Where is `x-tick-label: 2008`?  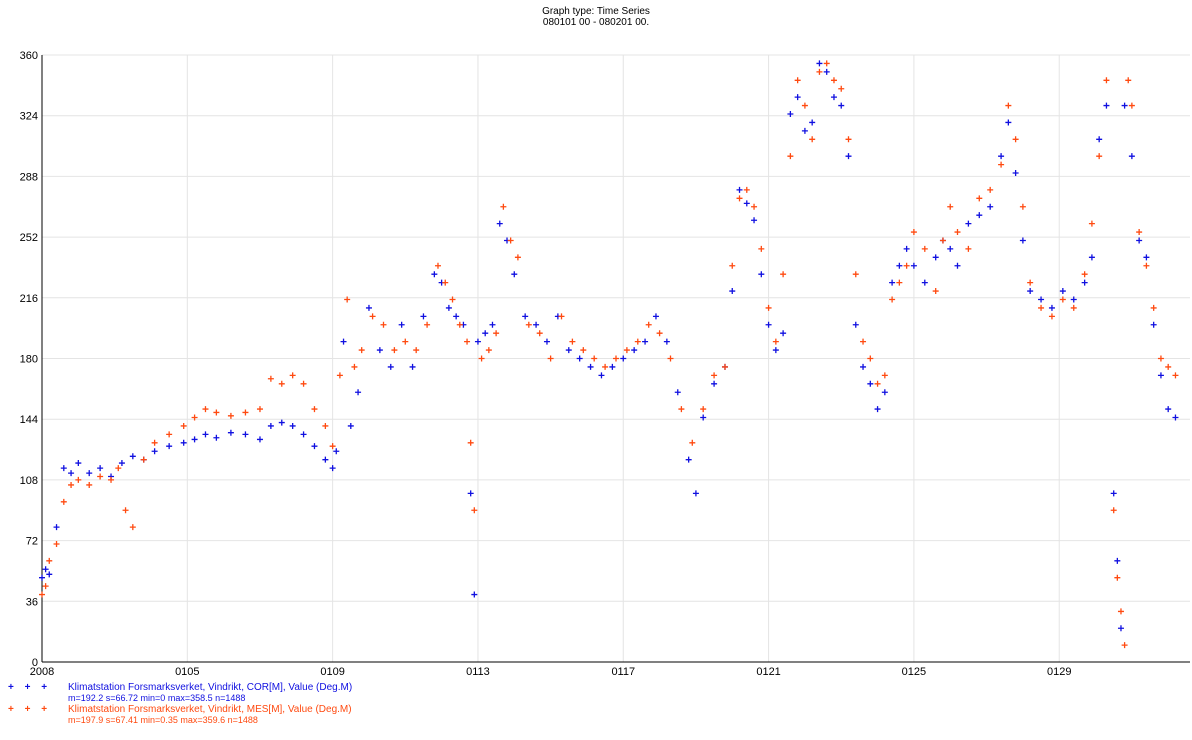 x-tick-label: 2008 is located at coordinates (42, 672).